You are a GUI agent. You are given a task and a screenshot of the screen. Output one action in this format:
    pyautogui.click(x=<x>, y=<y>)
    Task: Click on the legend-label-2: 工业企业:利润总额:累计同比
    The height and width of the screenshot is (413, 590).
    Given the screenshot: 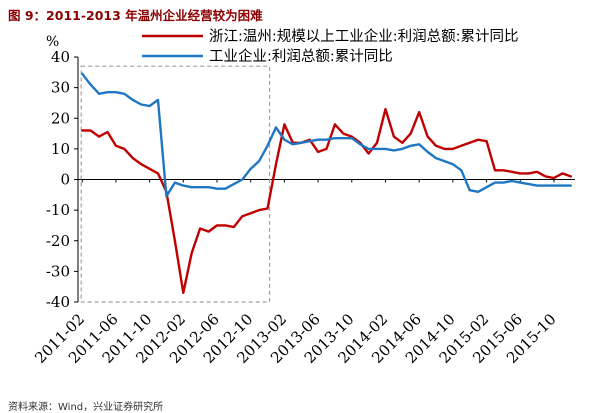 What is the action you would take?
    pyautogui.click(x=301, y=56)
    